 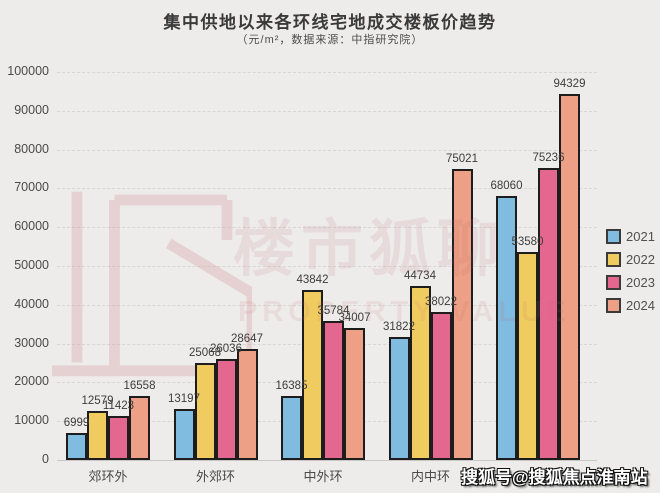 What do you see at coordinates (312, 280) in the screenshot?
I see `bar-value-label: 43842` at bounding box center [312, 280].